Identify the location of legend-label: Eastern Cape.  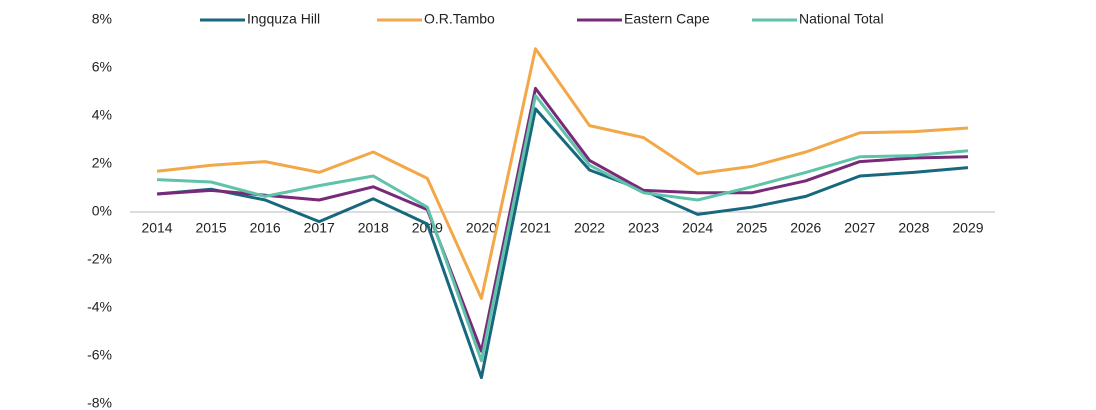
(667, 19).